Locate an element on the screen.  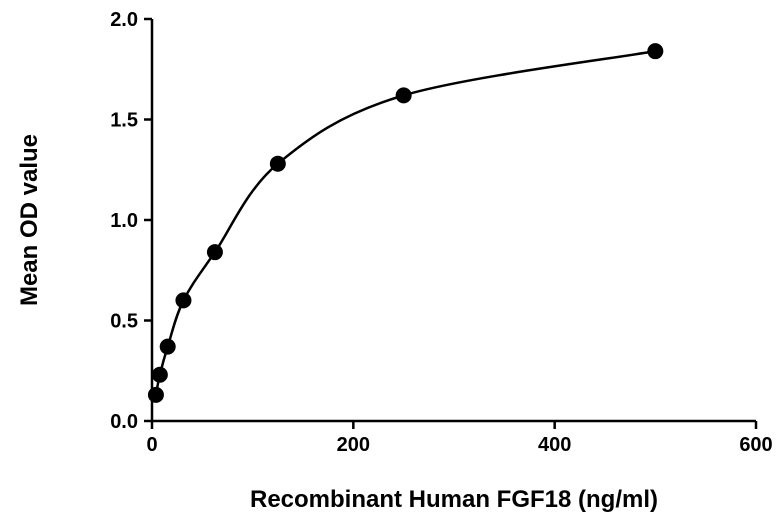
y-tick-label: 0.5 is located at coordinates (124, 322).